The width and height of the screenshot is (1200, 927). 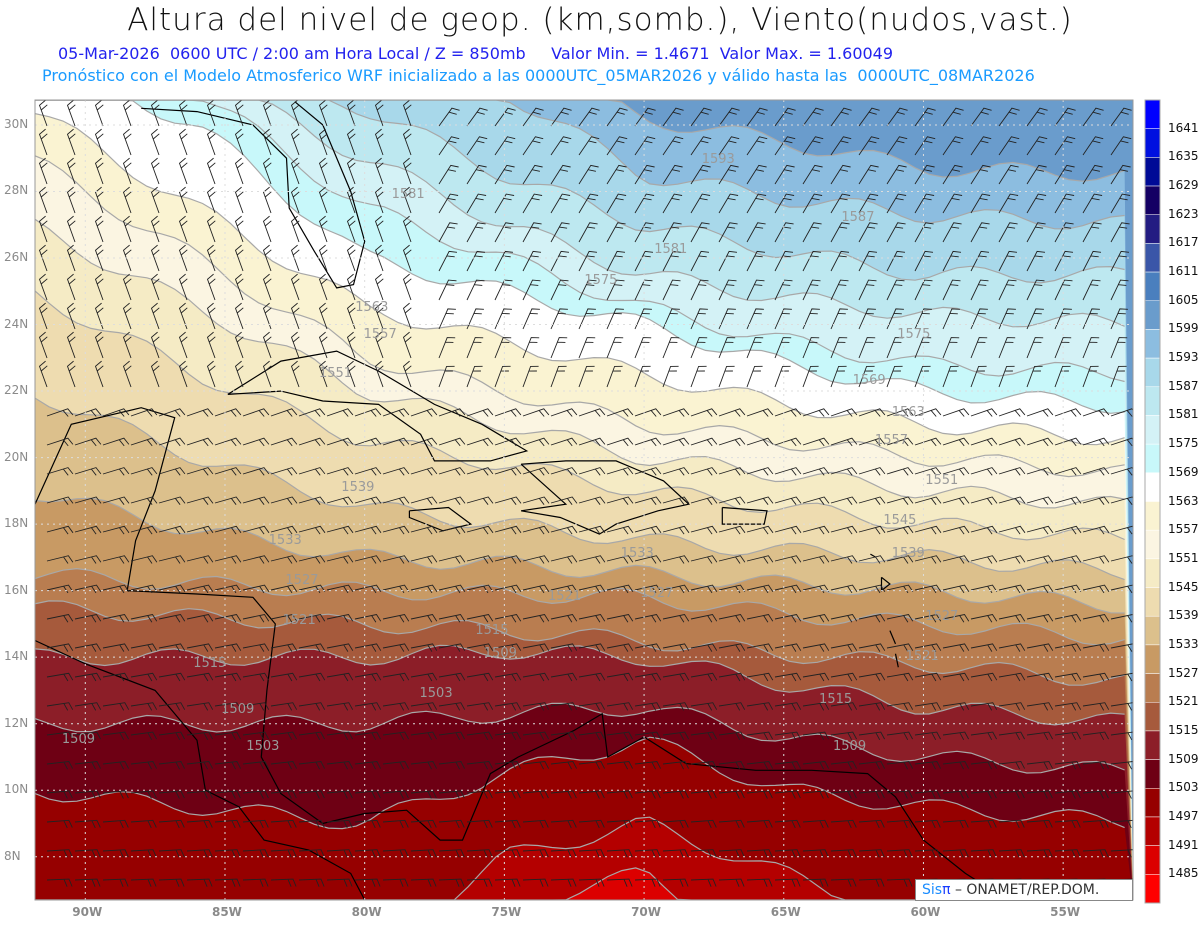 What do you see at coordinates (238, 710) in the screenshot?
I see `contour-label: 1509` at bounding box center [238, 710].